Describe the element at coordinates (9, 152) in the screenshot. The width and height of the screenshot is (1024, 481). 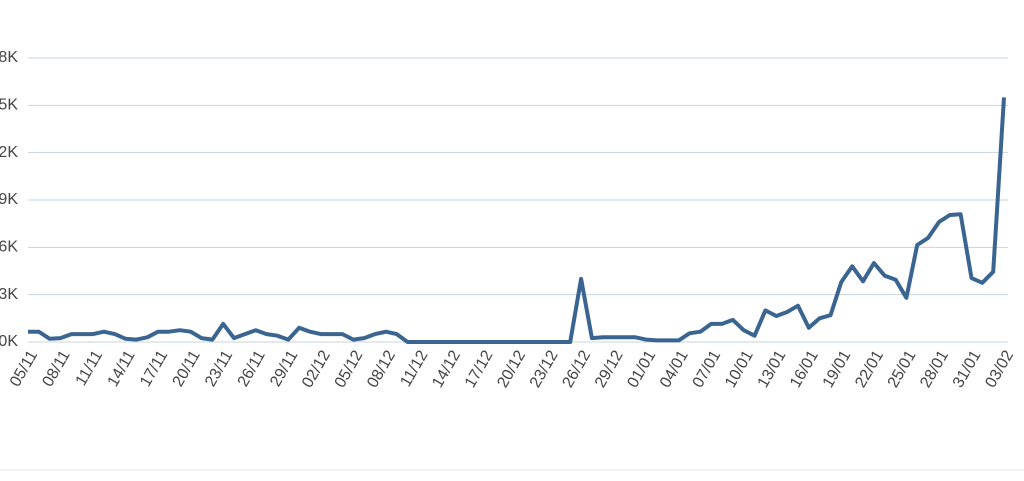
I see `y-tick-label: 12K` at that location.